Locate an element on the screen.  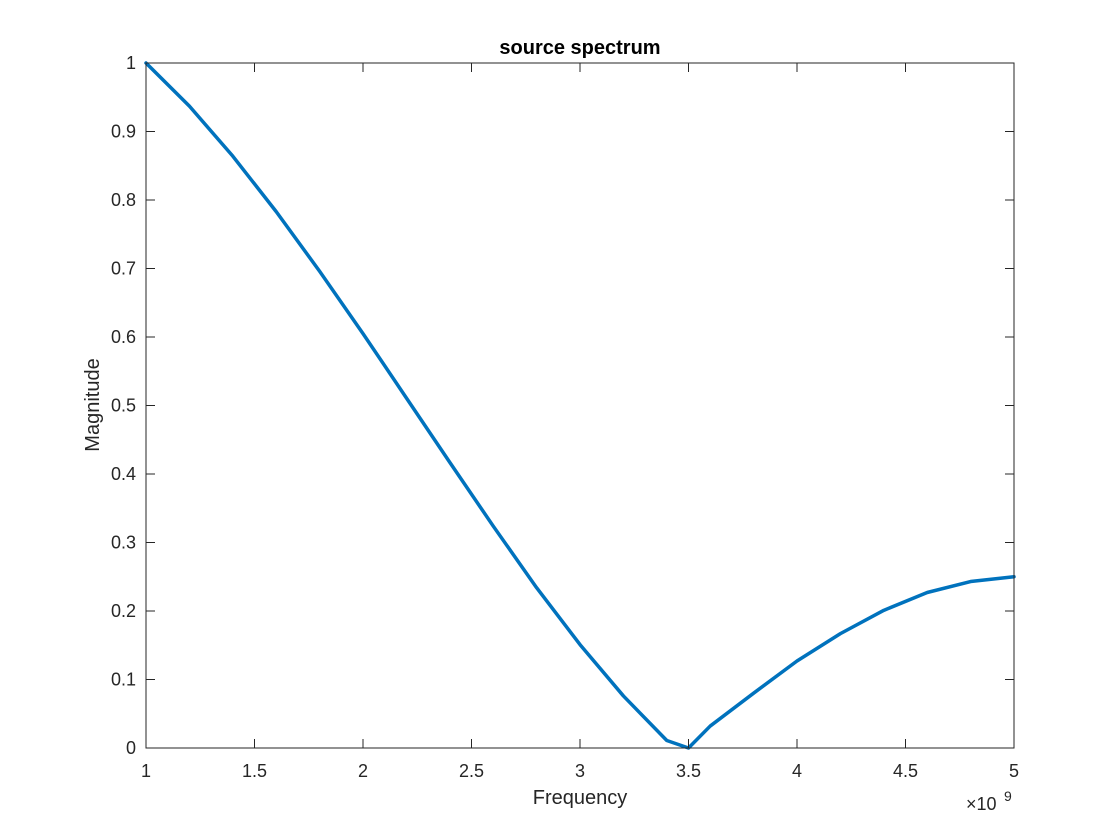
y-tick-label: 0.2 is located at coordinates (123, 611).